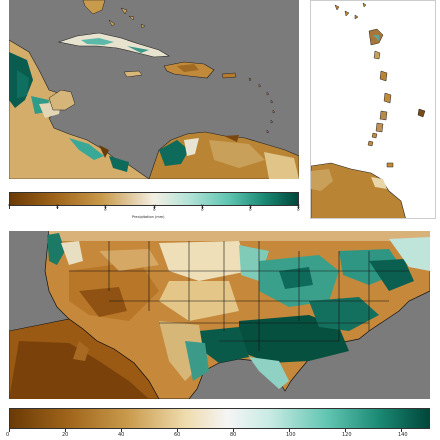 The width and height of the screenshot is (440, 440). Describe the element at coordinates (148, 217) in the screenshot. I see `caribbean-colorbar-label: Precipitation (mm)` at that location.